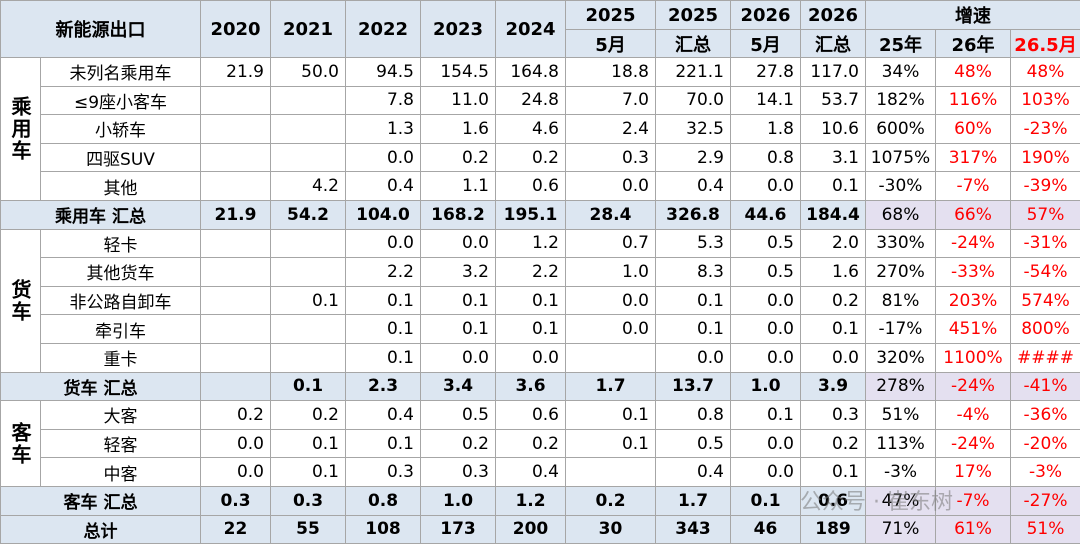  What do you see at coordinates (530, 72) in the screenshot?
I see `value-cell: 164.8` at bounding box center [530, 72].